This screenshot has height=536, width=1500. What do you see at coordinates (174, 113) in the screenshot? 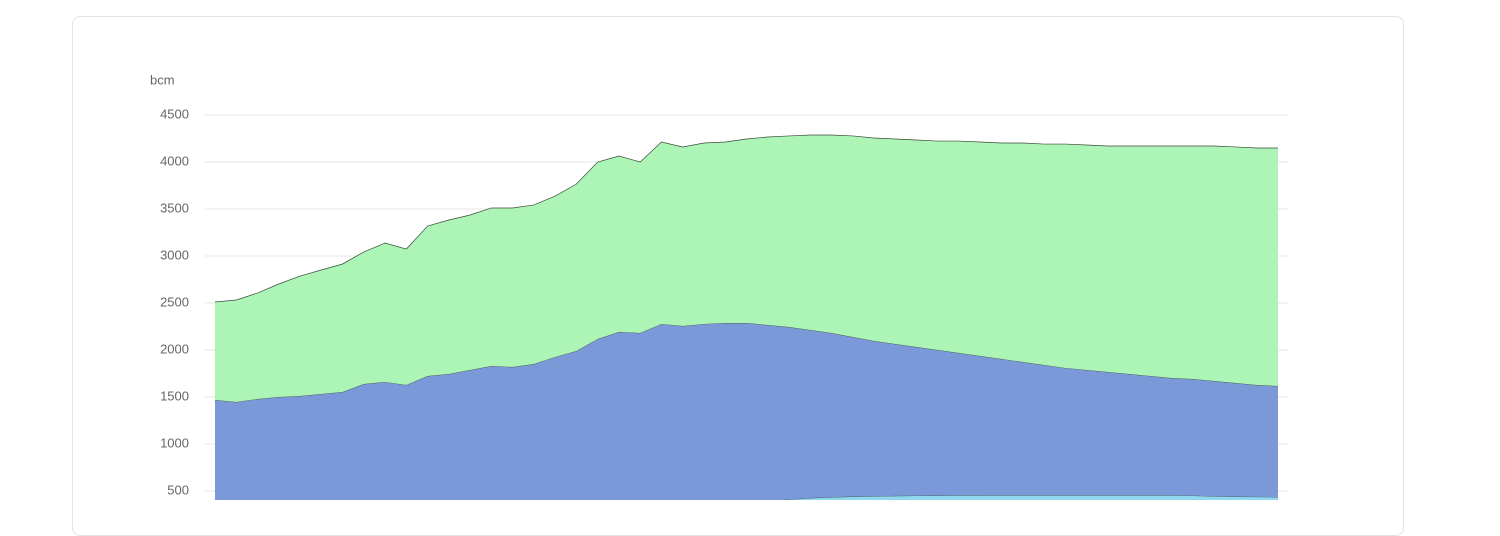
I see `y-tick-label: 4500` at bounding box center [174, 113].